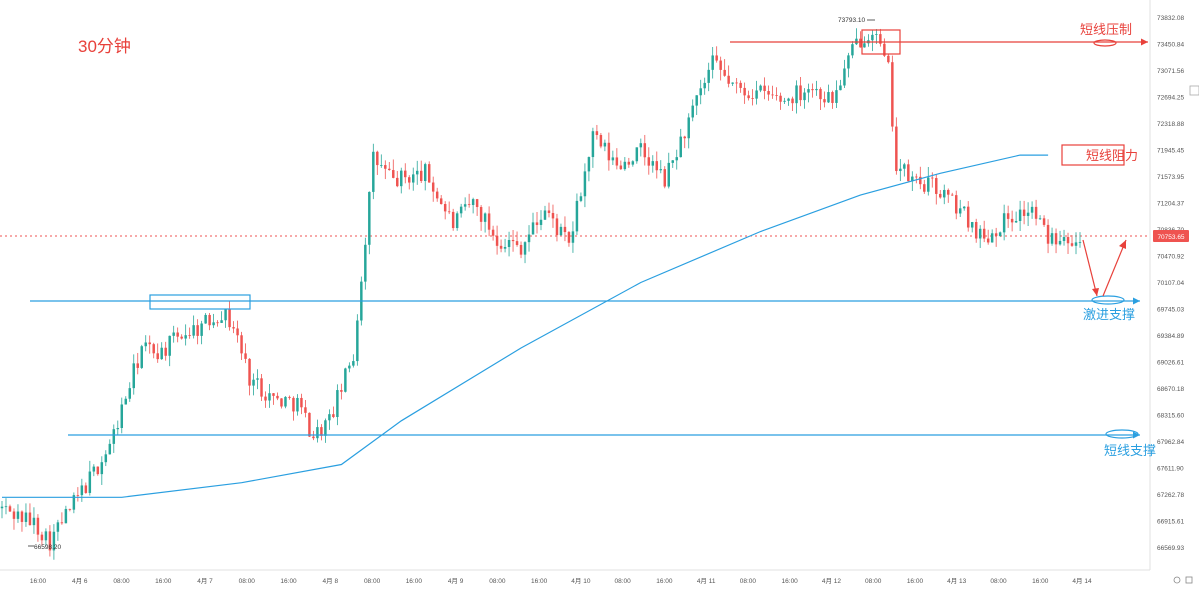 The width and height of the screenshot is (1199, 593). Describe the element at coordinates (1170, 363) in the screenshot. I see `price-tick-label: 69026.61` at that location.